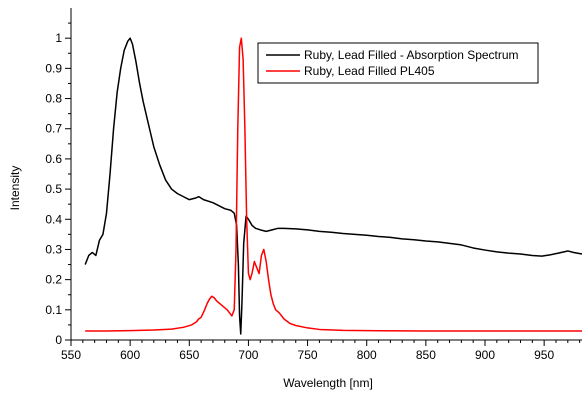 This screenshot has height=395, width=583. I want to click on y-tick-label: 1, so click(58, 38).